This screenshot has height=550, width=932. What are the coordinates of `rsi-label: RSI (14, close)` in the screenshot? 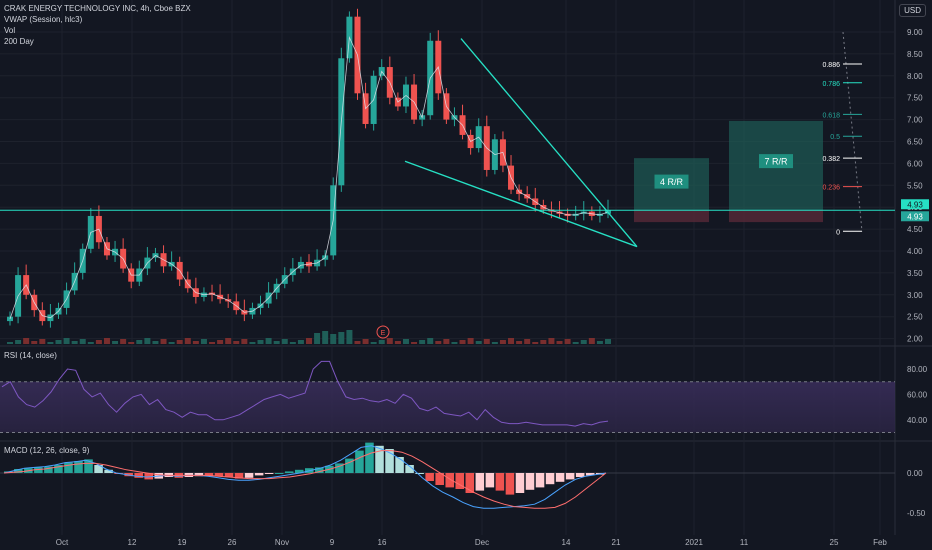 It's located at (30, 355).